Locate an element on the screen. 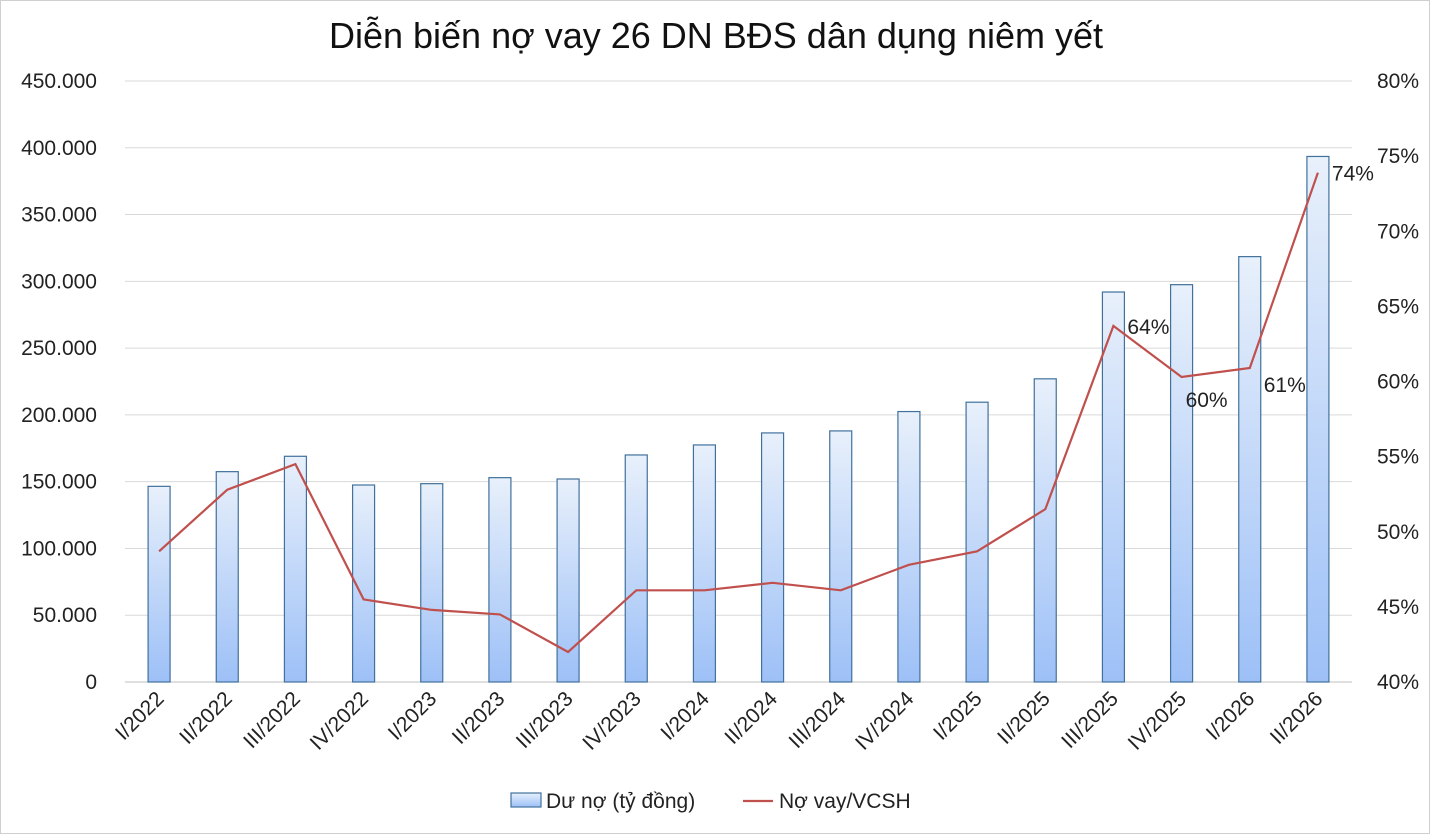 Image resolution: width=1430 pixels, height=835 pixels. x-tick-label: II/2023 is located at coordinates (479, 718).